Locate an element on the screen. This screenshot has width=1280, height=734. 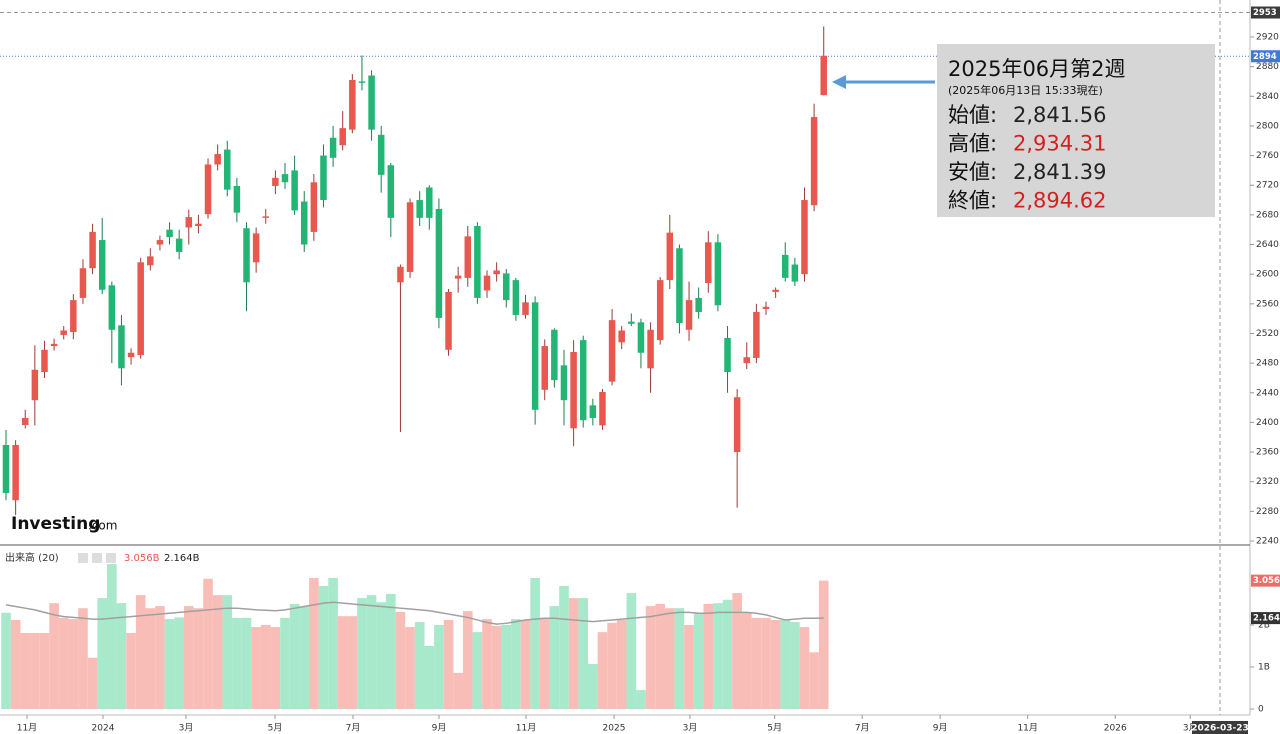
logo-suffix: .com is located at coordinates (102, 526).